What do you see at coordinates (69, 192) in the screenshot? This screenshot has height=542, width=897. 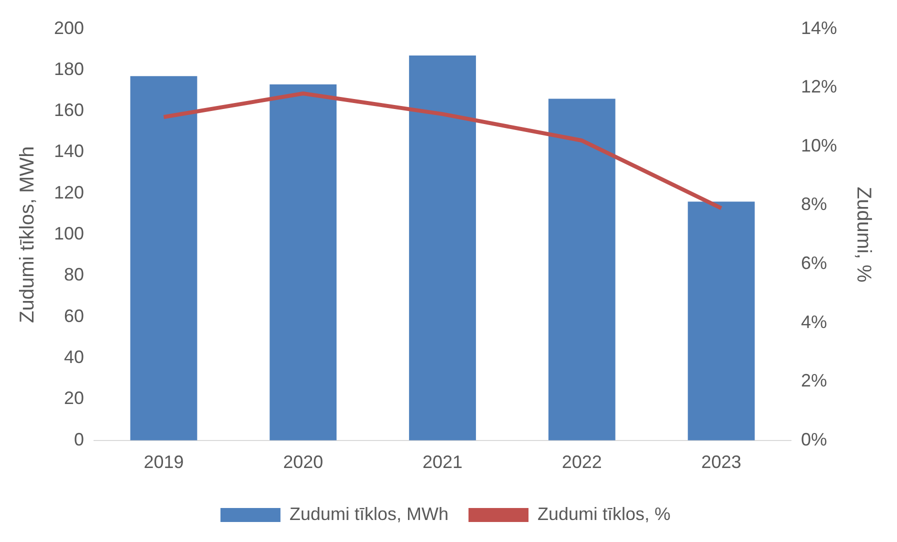 I see `y-tick-label: 120` at bounding box center [69, 192].